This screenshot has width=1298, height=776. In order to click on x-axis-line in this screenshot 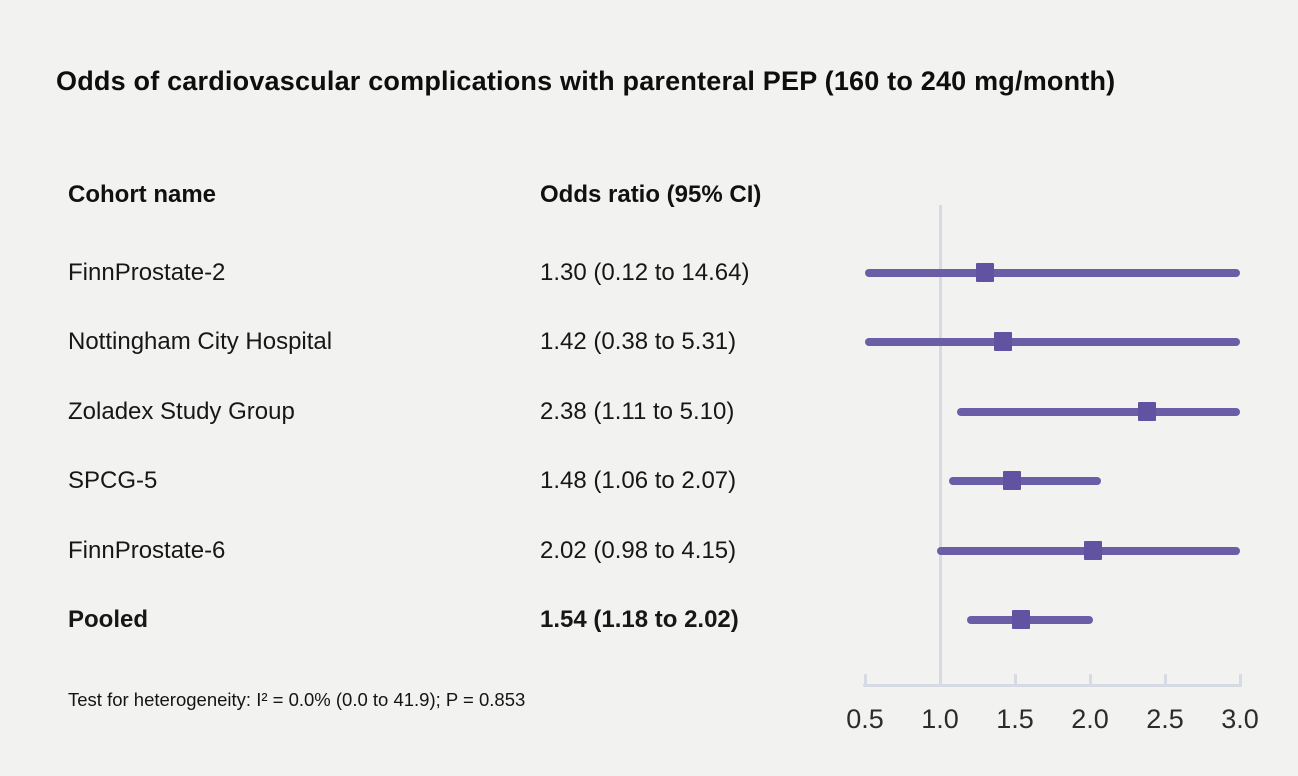, I will do `click(1052, 685)`.